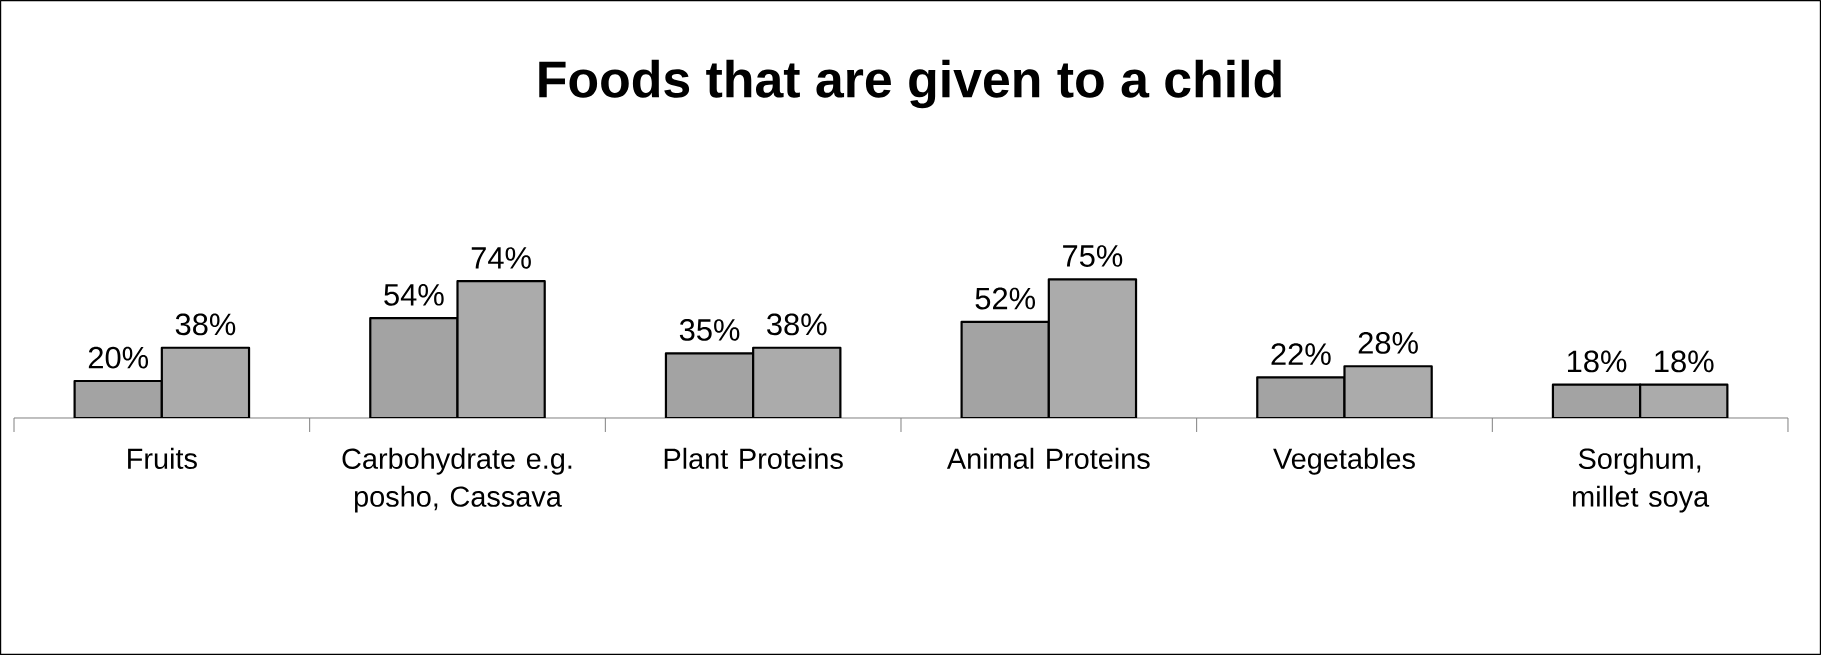 This screenshot has height=655, width=1821. Describe the element at coordinates (1388, 342) in the screenshot. I see `data-label: 28%` at that location.